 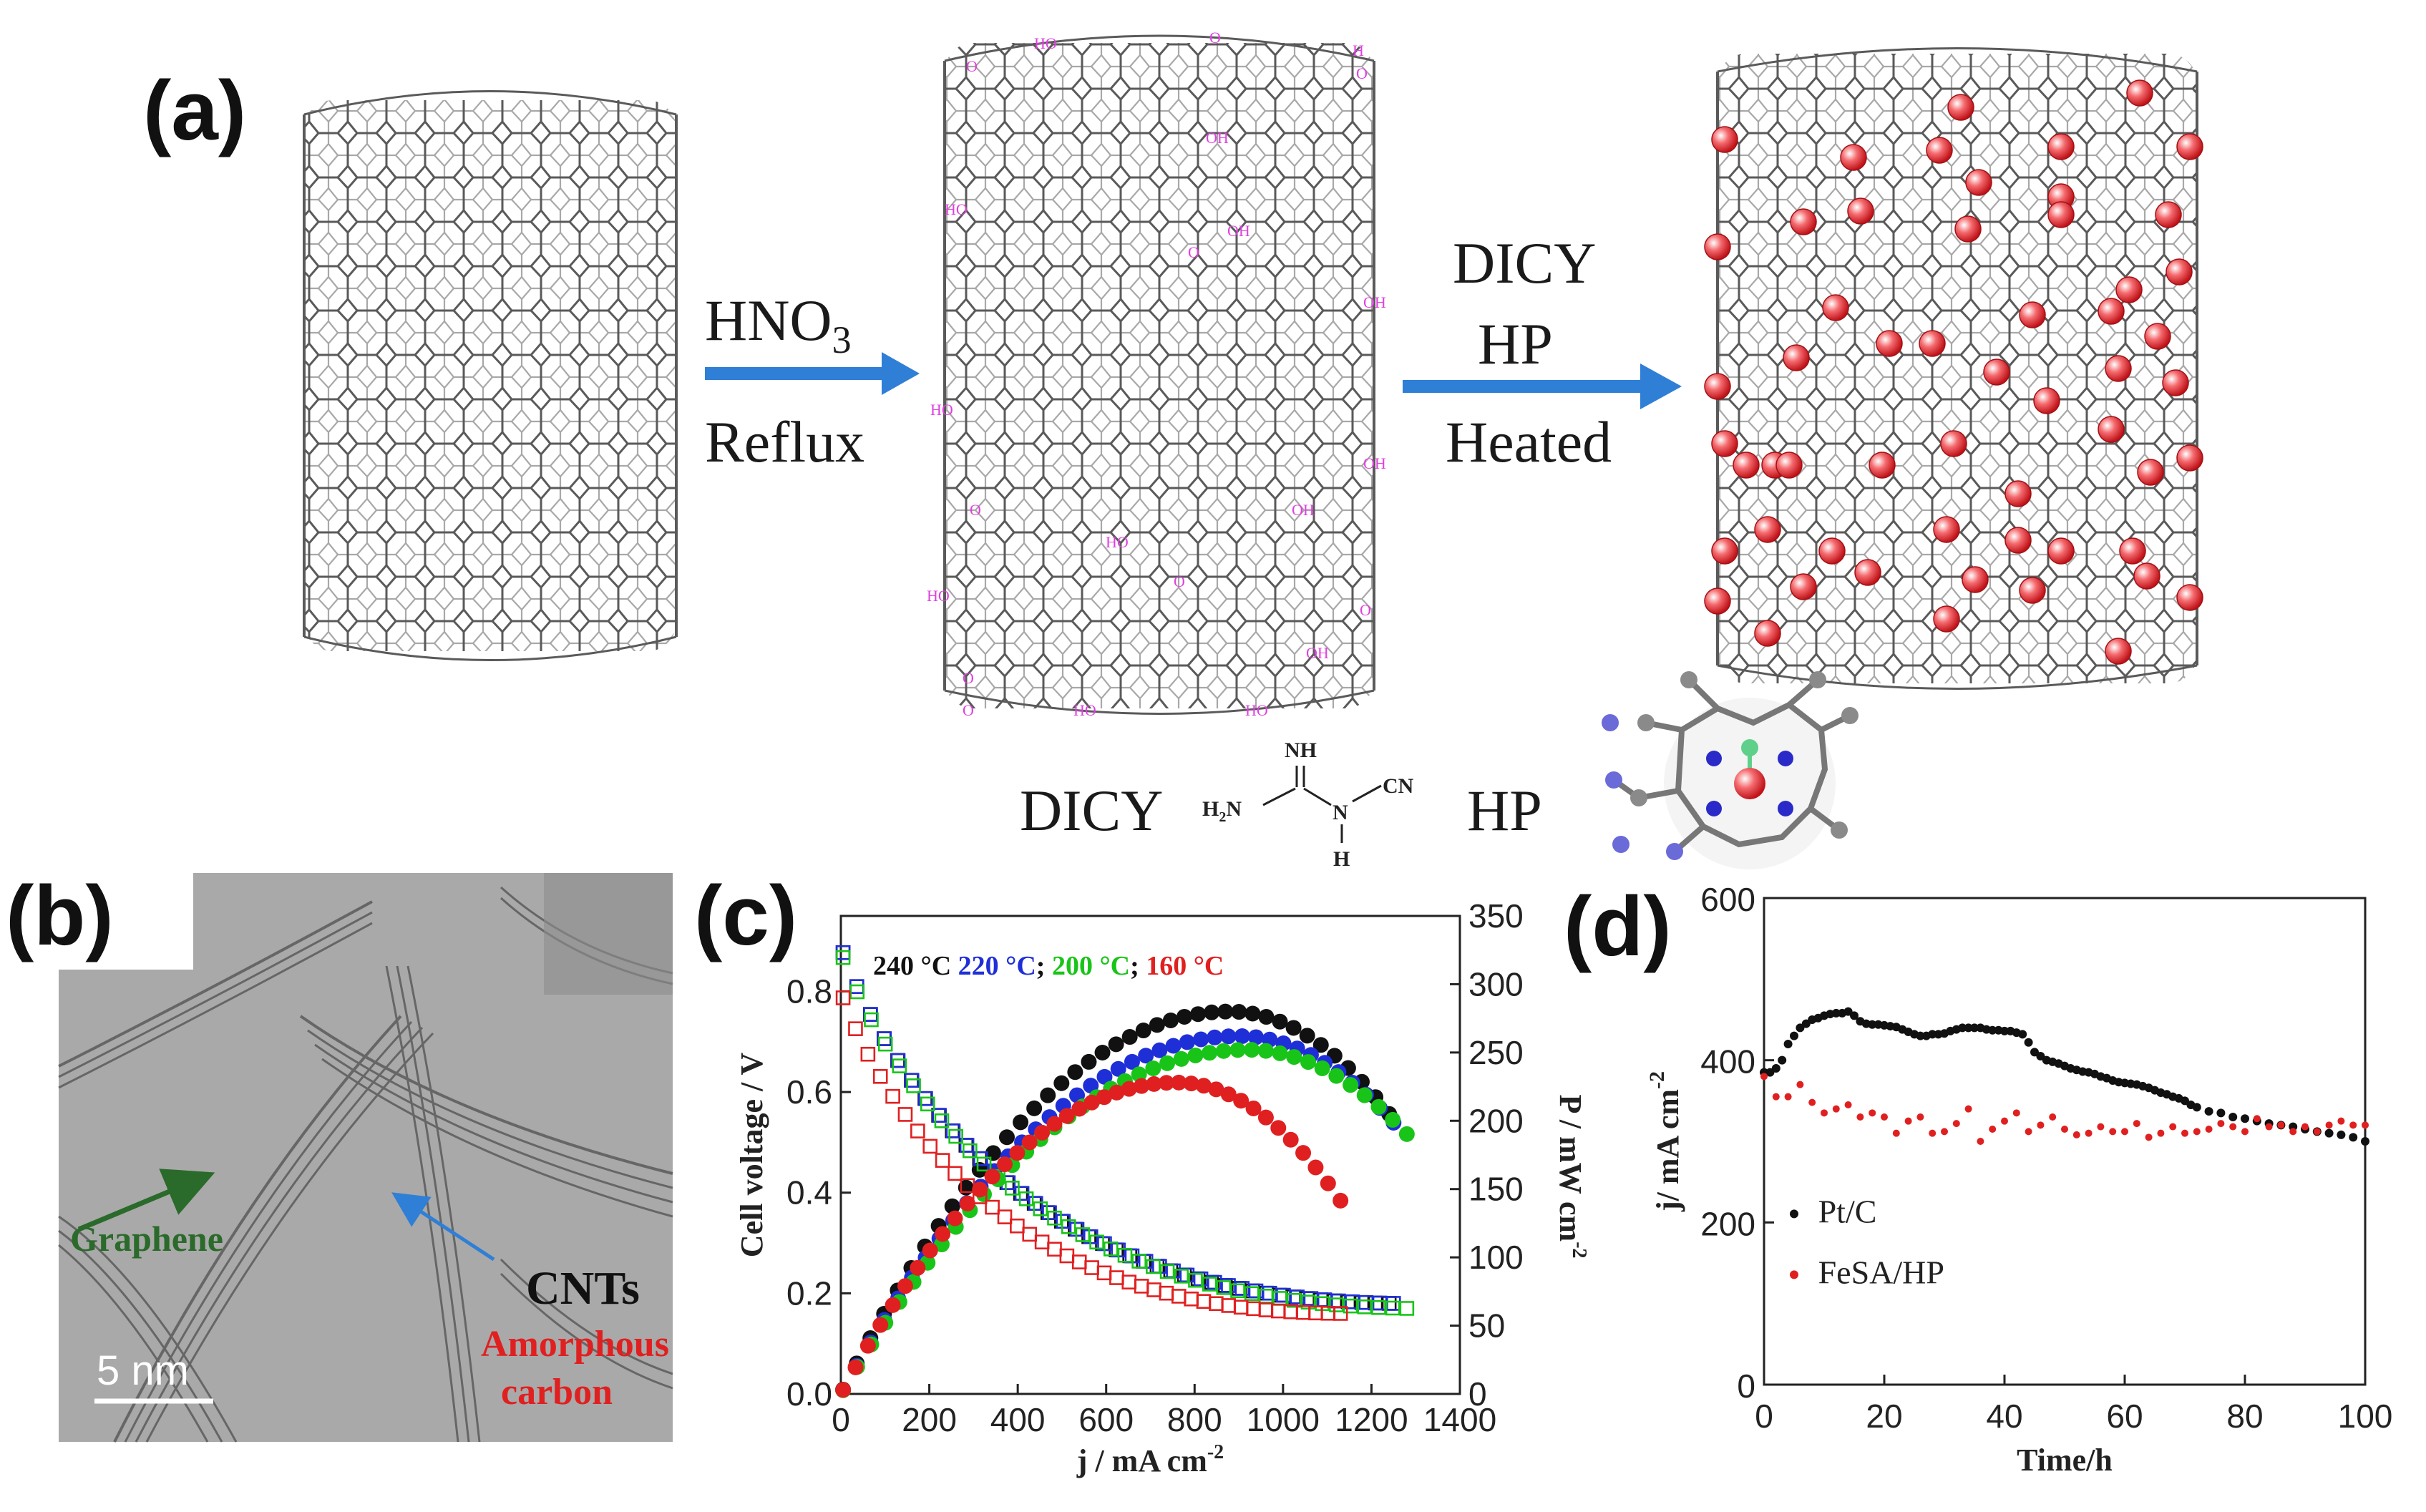 I want to click on legend-entry: ;, so click(x=1138, y=966).